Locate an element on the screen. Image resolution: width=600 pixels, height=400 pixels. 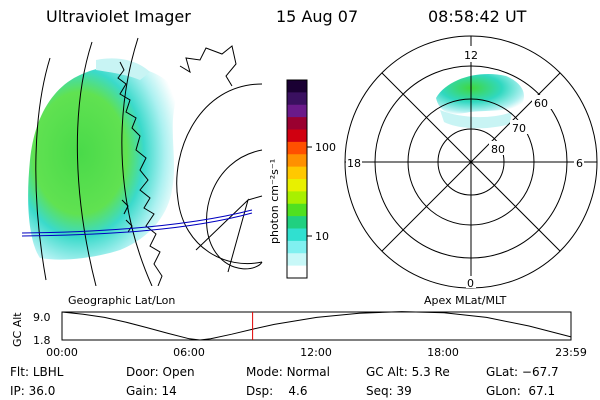
coastline-islands is located at coordinates (127, 216).